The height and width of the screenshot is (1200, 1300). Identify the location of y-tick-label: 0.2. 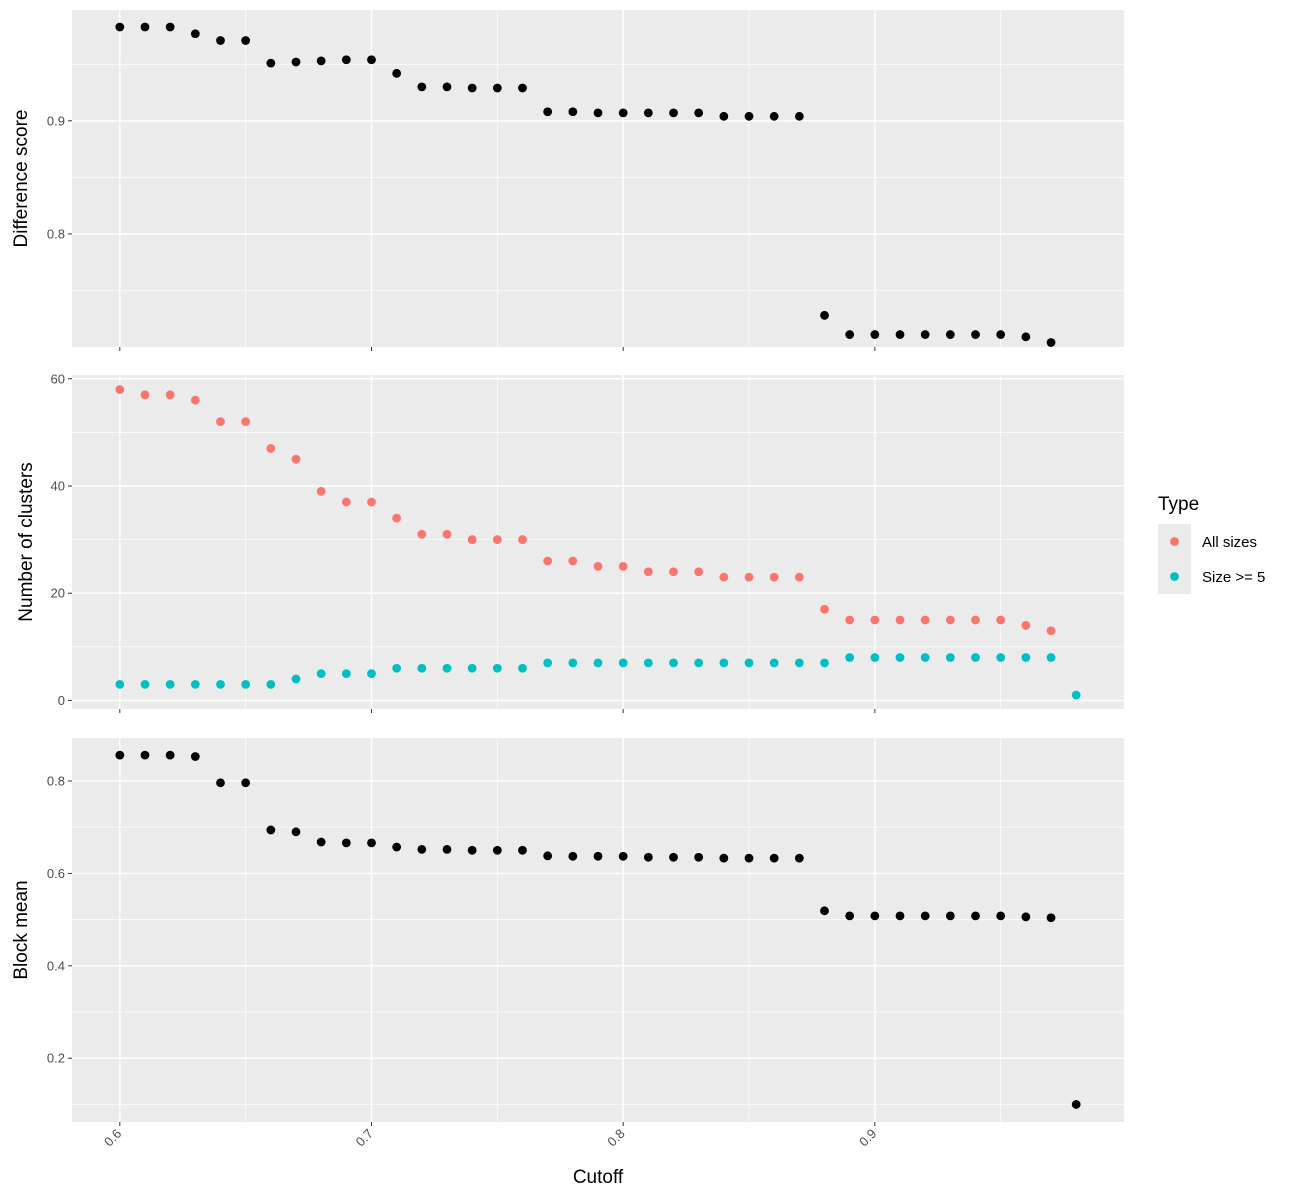
(56, 1058).